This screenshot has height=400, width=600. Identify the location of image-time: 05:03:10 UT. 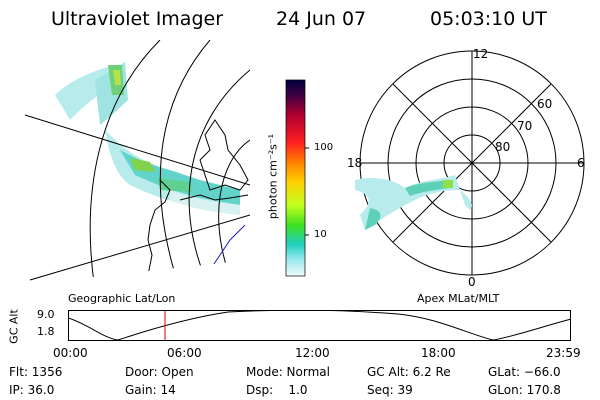
(488, 19).